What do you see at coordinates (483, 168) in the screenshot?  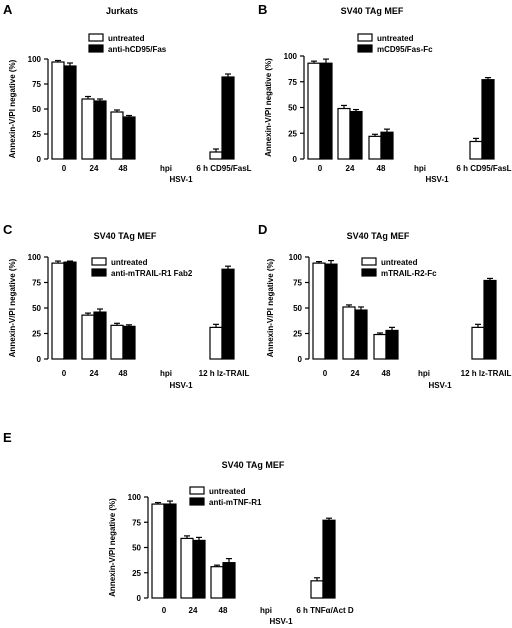 I see `x-tick-label-treatment: 6 h CD95/FasL` at bounding box center [483, 168].